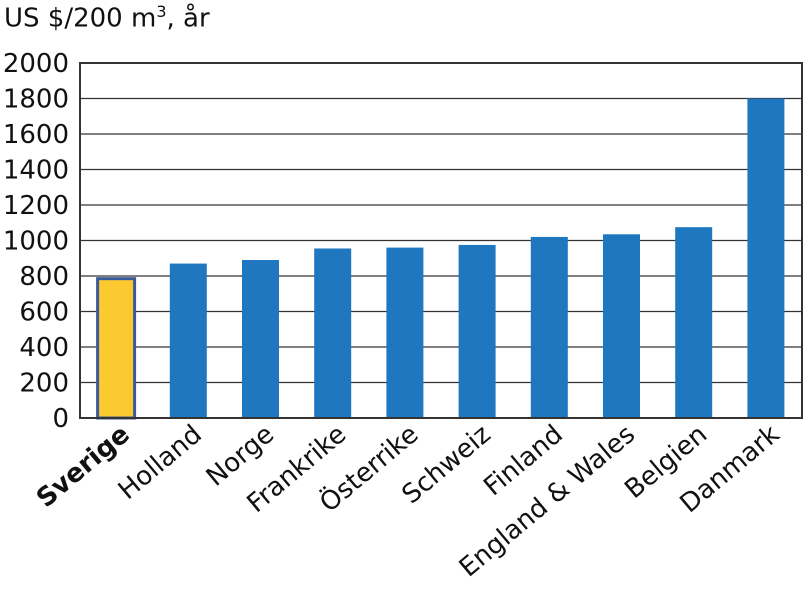 Image resolution: width=803 pixels, height=606 pixels. I want to click on bar-sverige, so click(116, 348).